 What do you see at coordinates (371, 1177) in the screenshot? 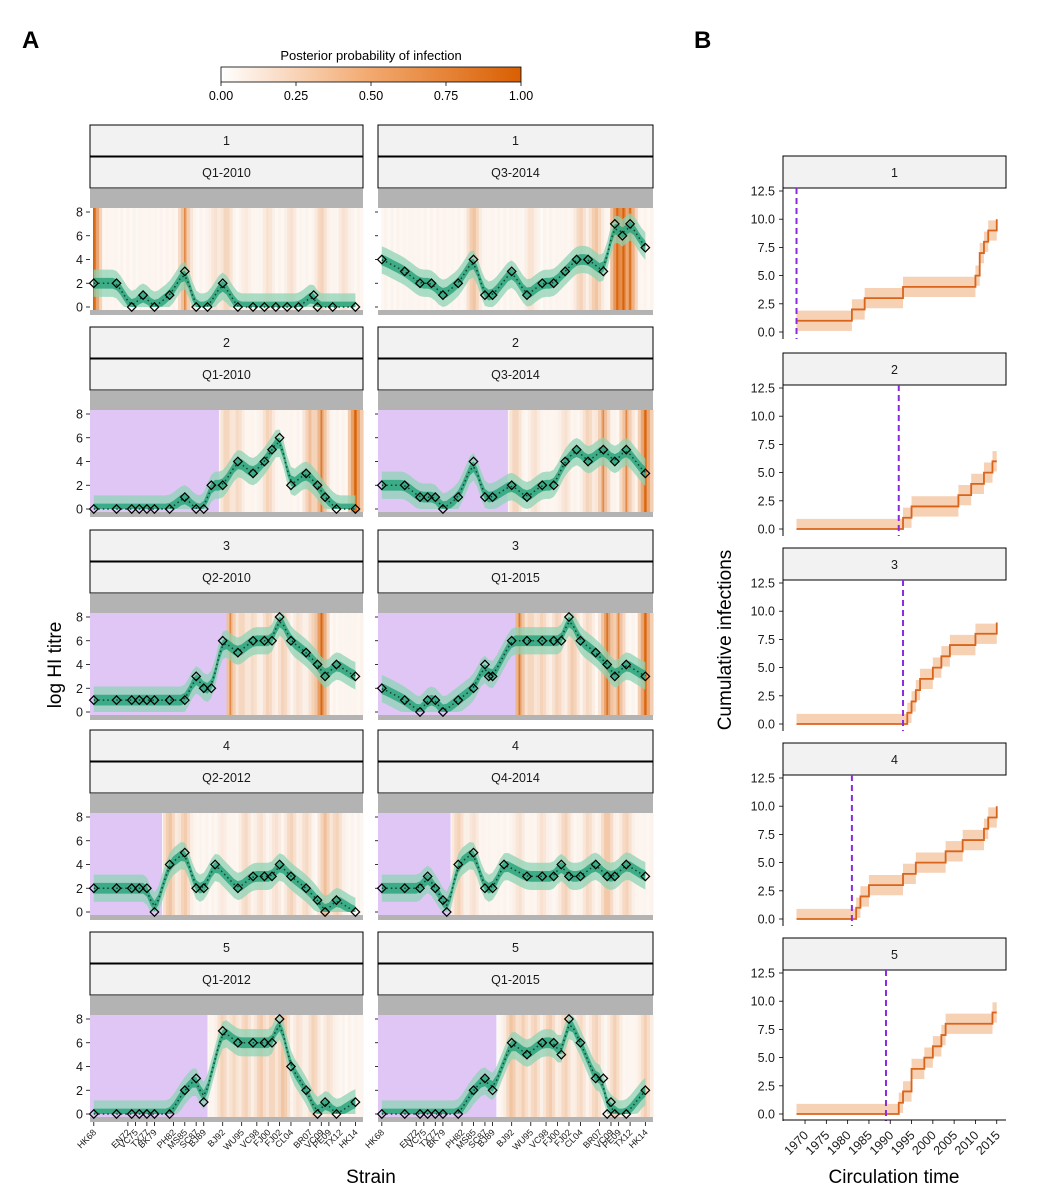
I see `x-axis-title: Strain` at bounding box center [371, 1177].